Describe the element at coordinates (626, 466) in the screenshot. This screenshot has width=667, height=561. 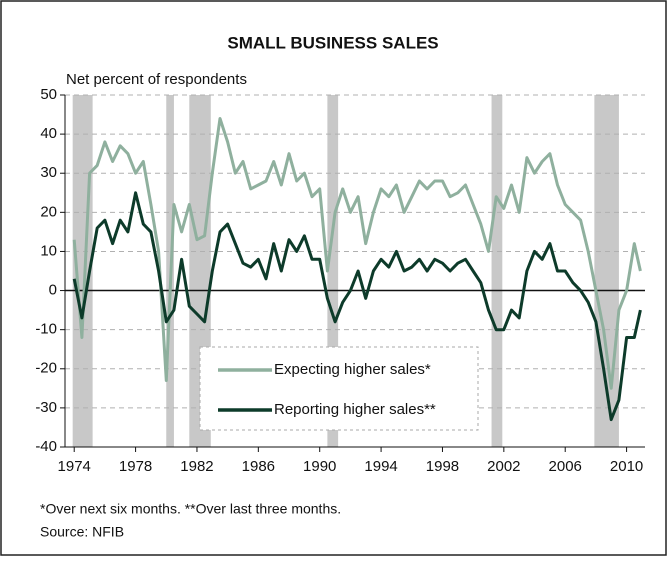
I see `x-tick-label: 2010` at that location.